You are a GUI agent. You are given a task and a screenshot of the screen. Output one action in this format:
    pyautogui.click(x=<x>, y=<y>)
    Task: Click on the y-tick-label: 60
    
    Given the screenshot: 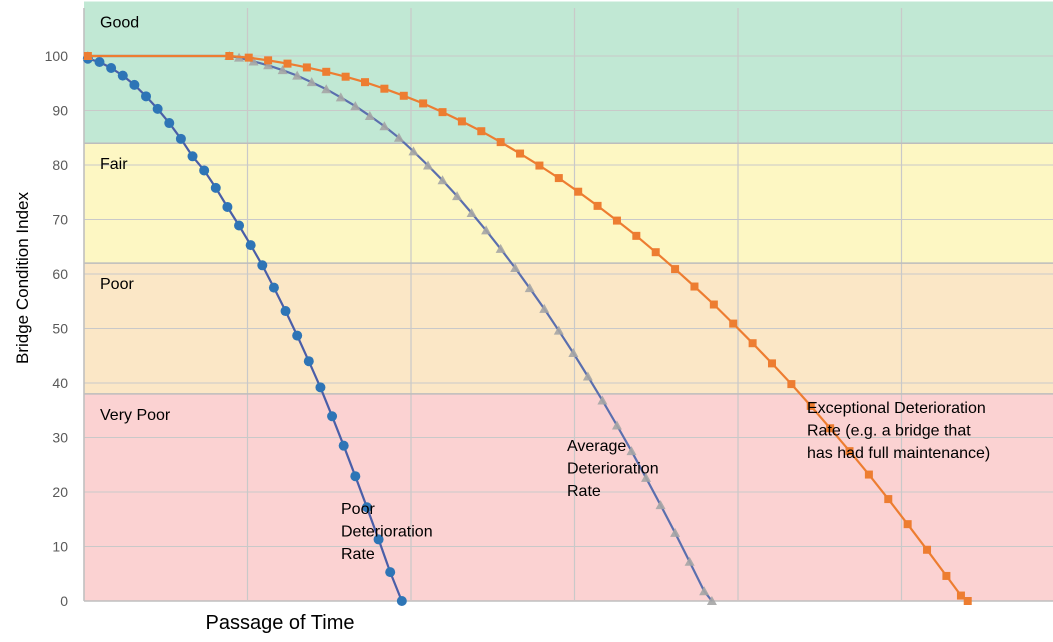 What is the action you would take?
    pyautogui.click(x=60, y=274)
    